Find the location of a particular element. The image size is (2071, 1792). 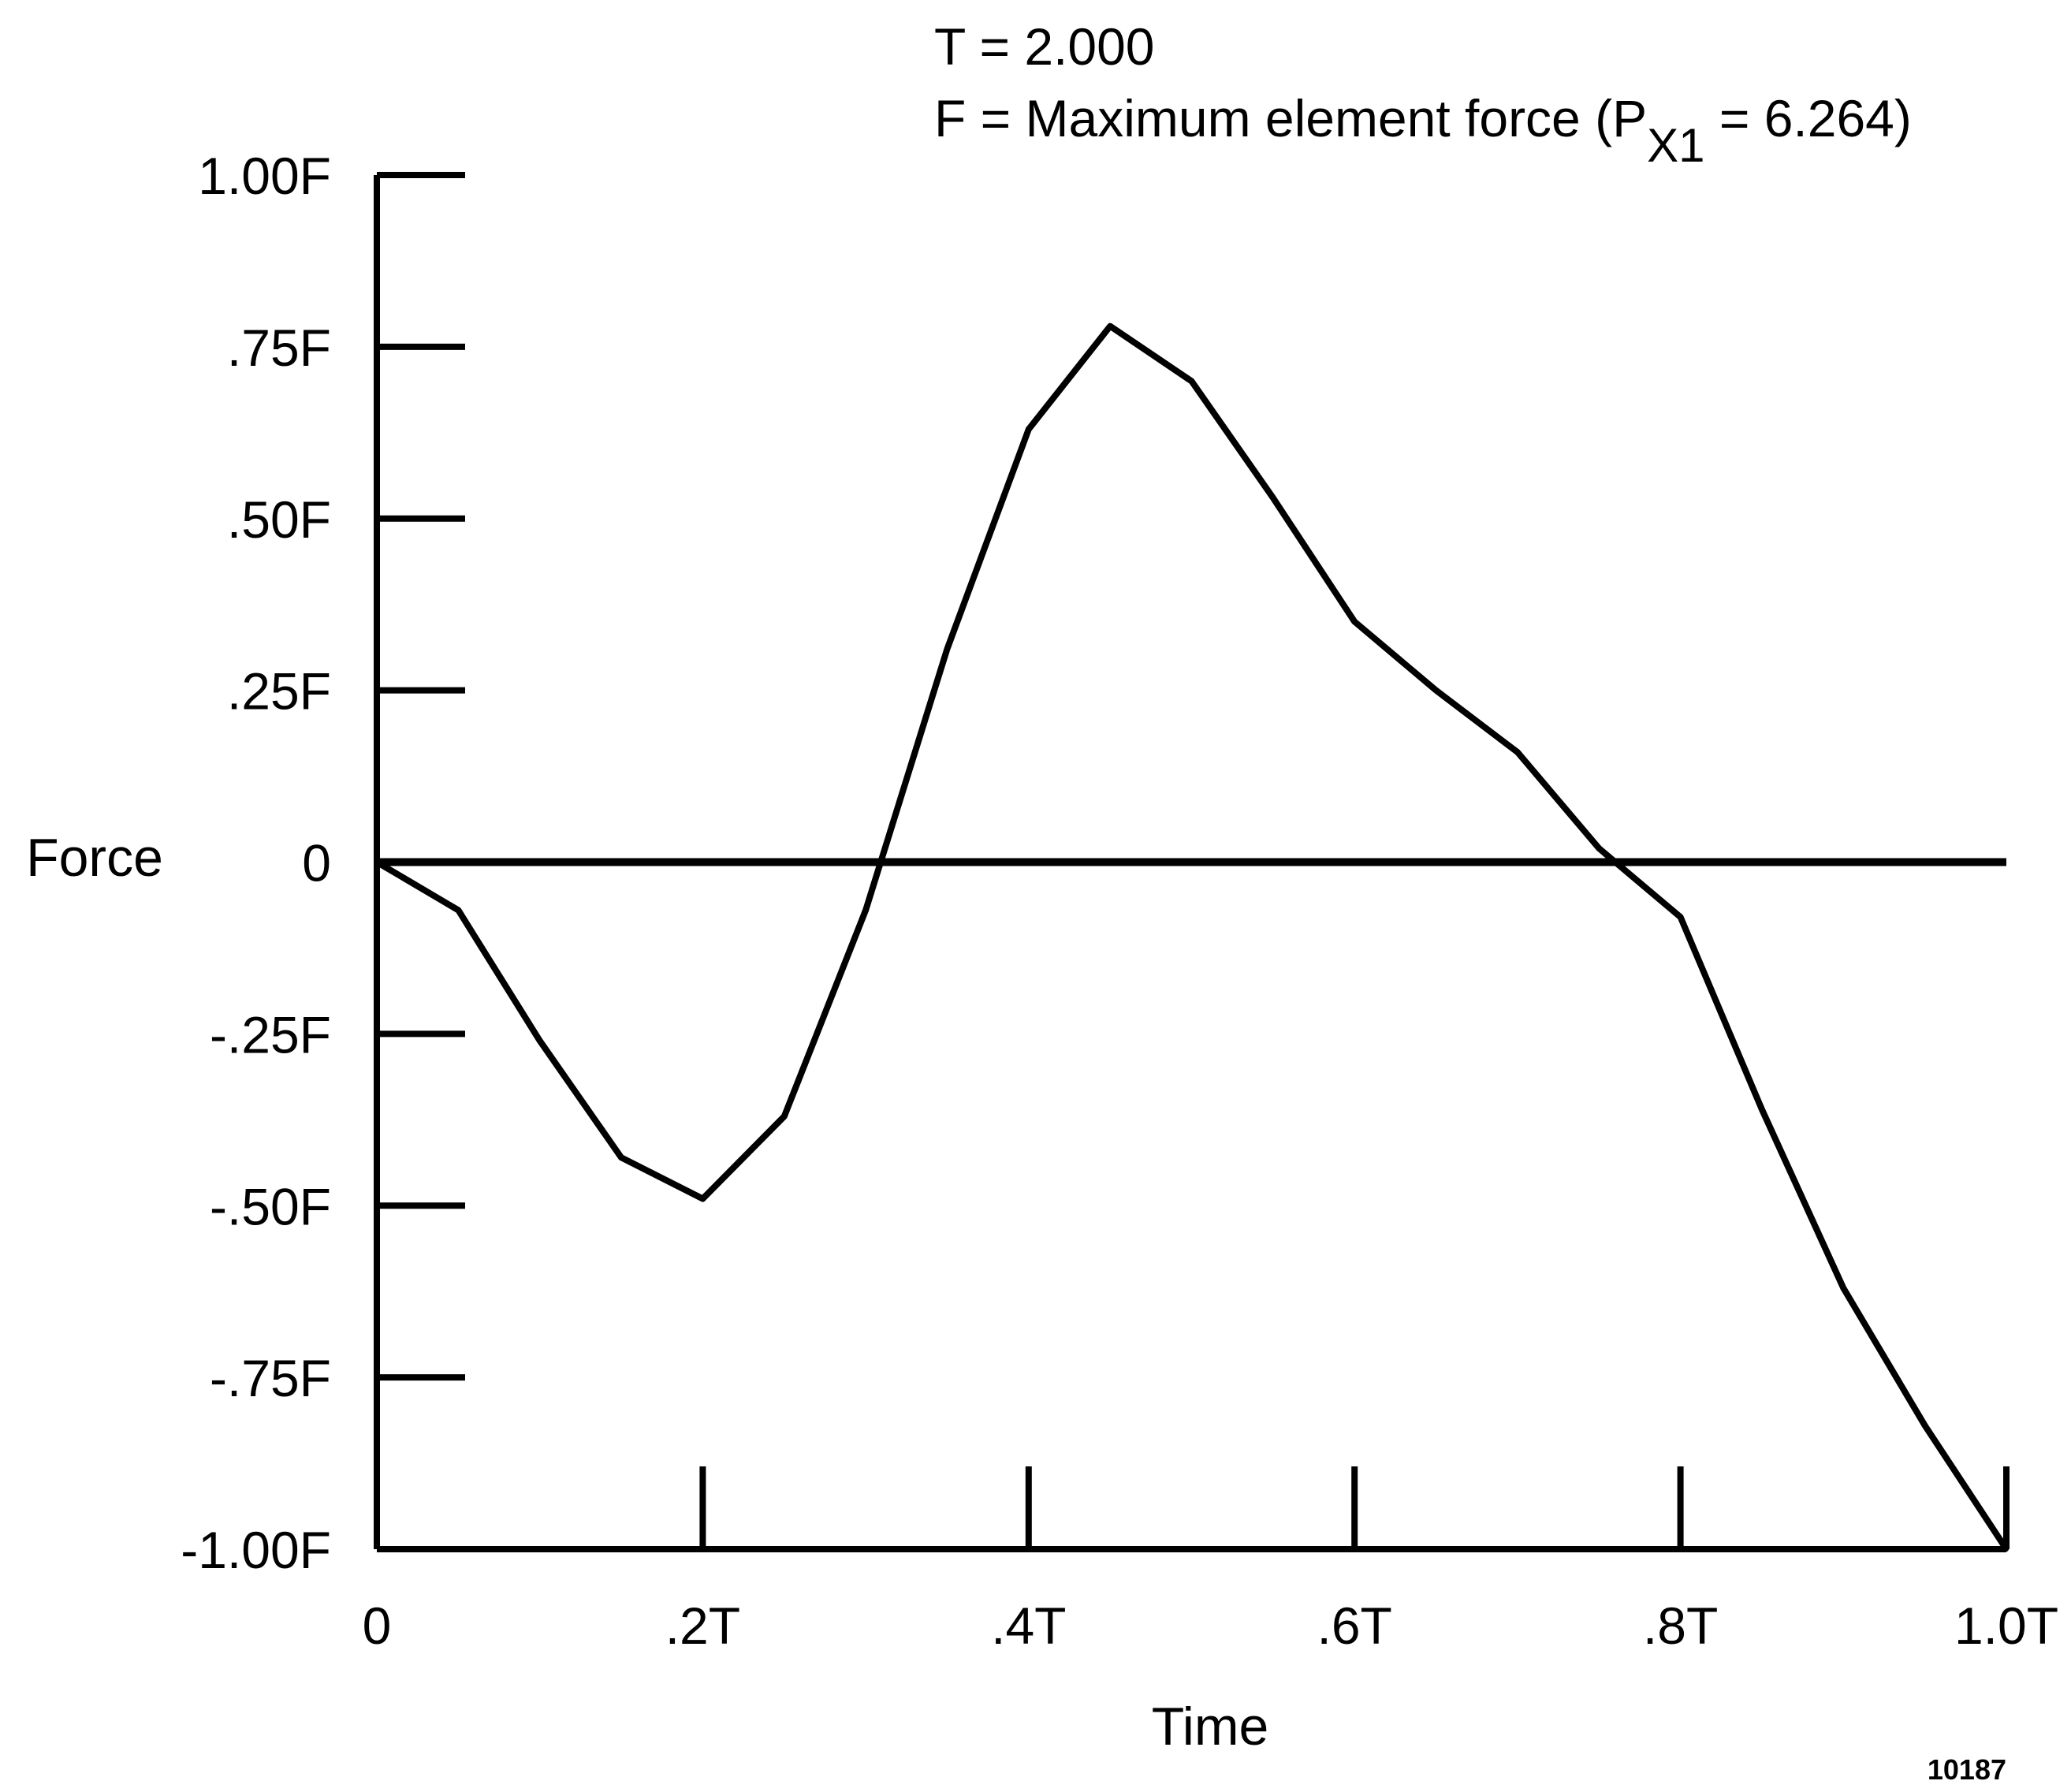

y-tick-label: .25F is located at coordinates (279, 691).